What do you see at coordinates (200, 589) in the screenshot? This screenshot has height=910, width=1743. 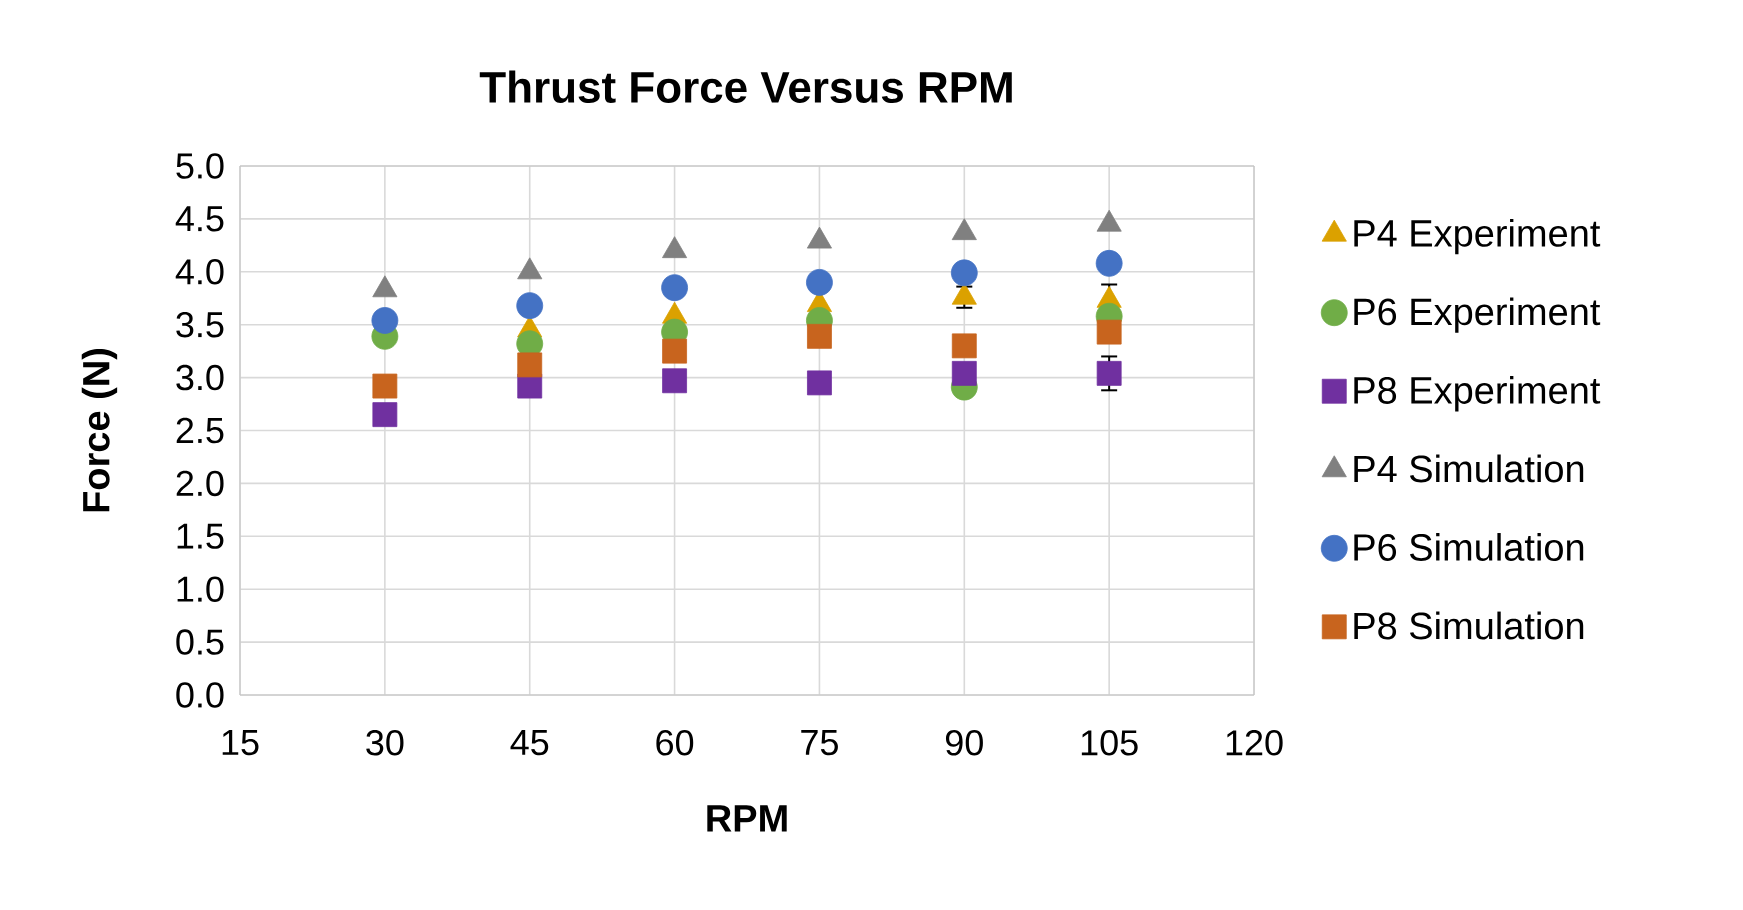 I see `y-tick-label: 1.0` at bounding box center [200, 589].